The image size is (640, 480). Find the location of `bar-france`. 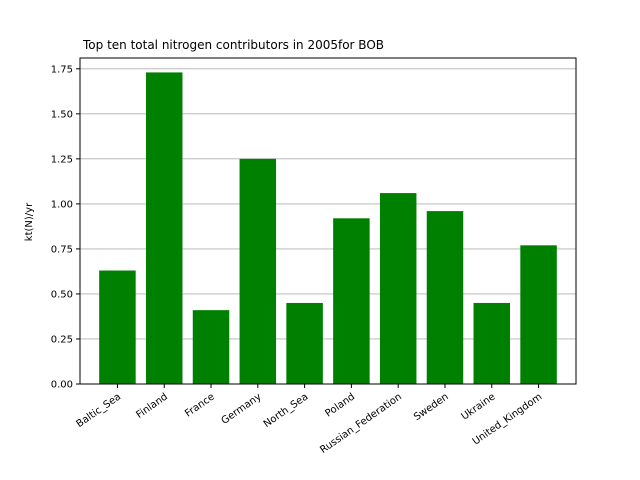

bar-france is located at coordinates (211, 347).